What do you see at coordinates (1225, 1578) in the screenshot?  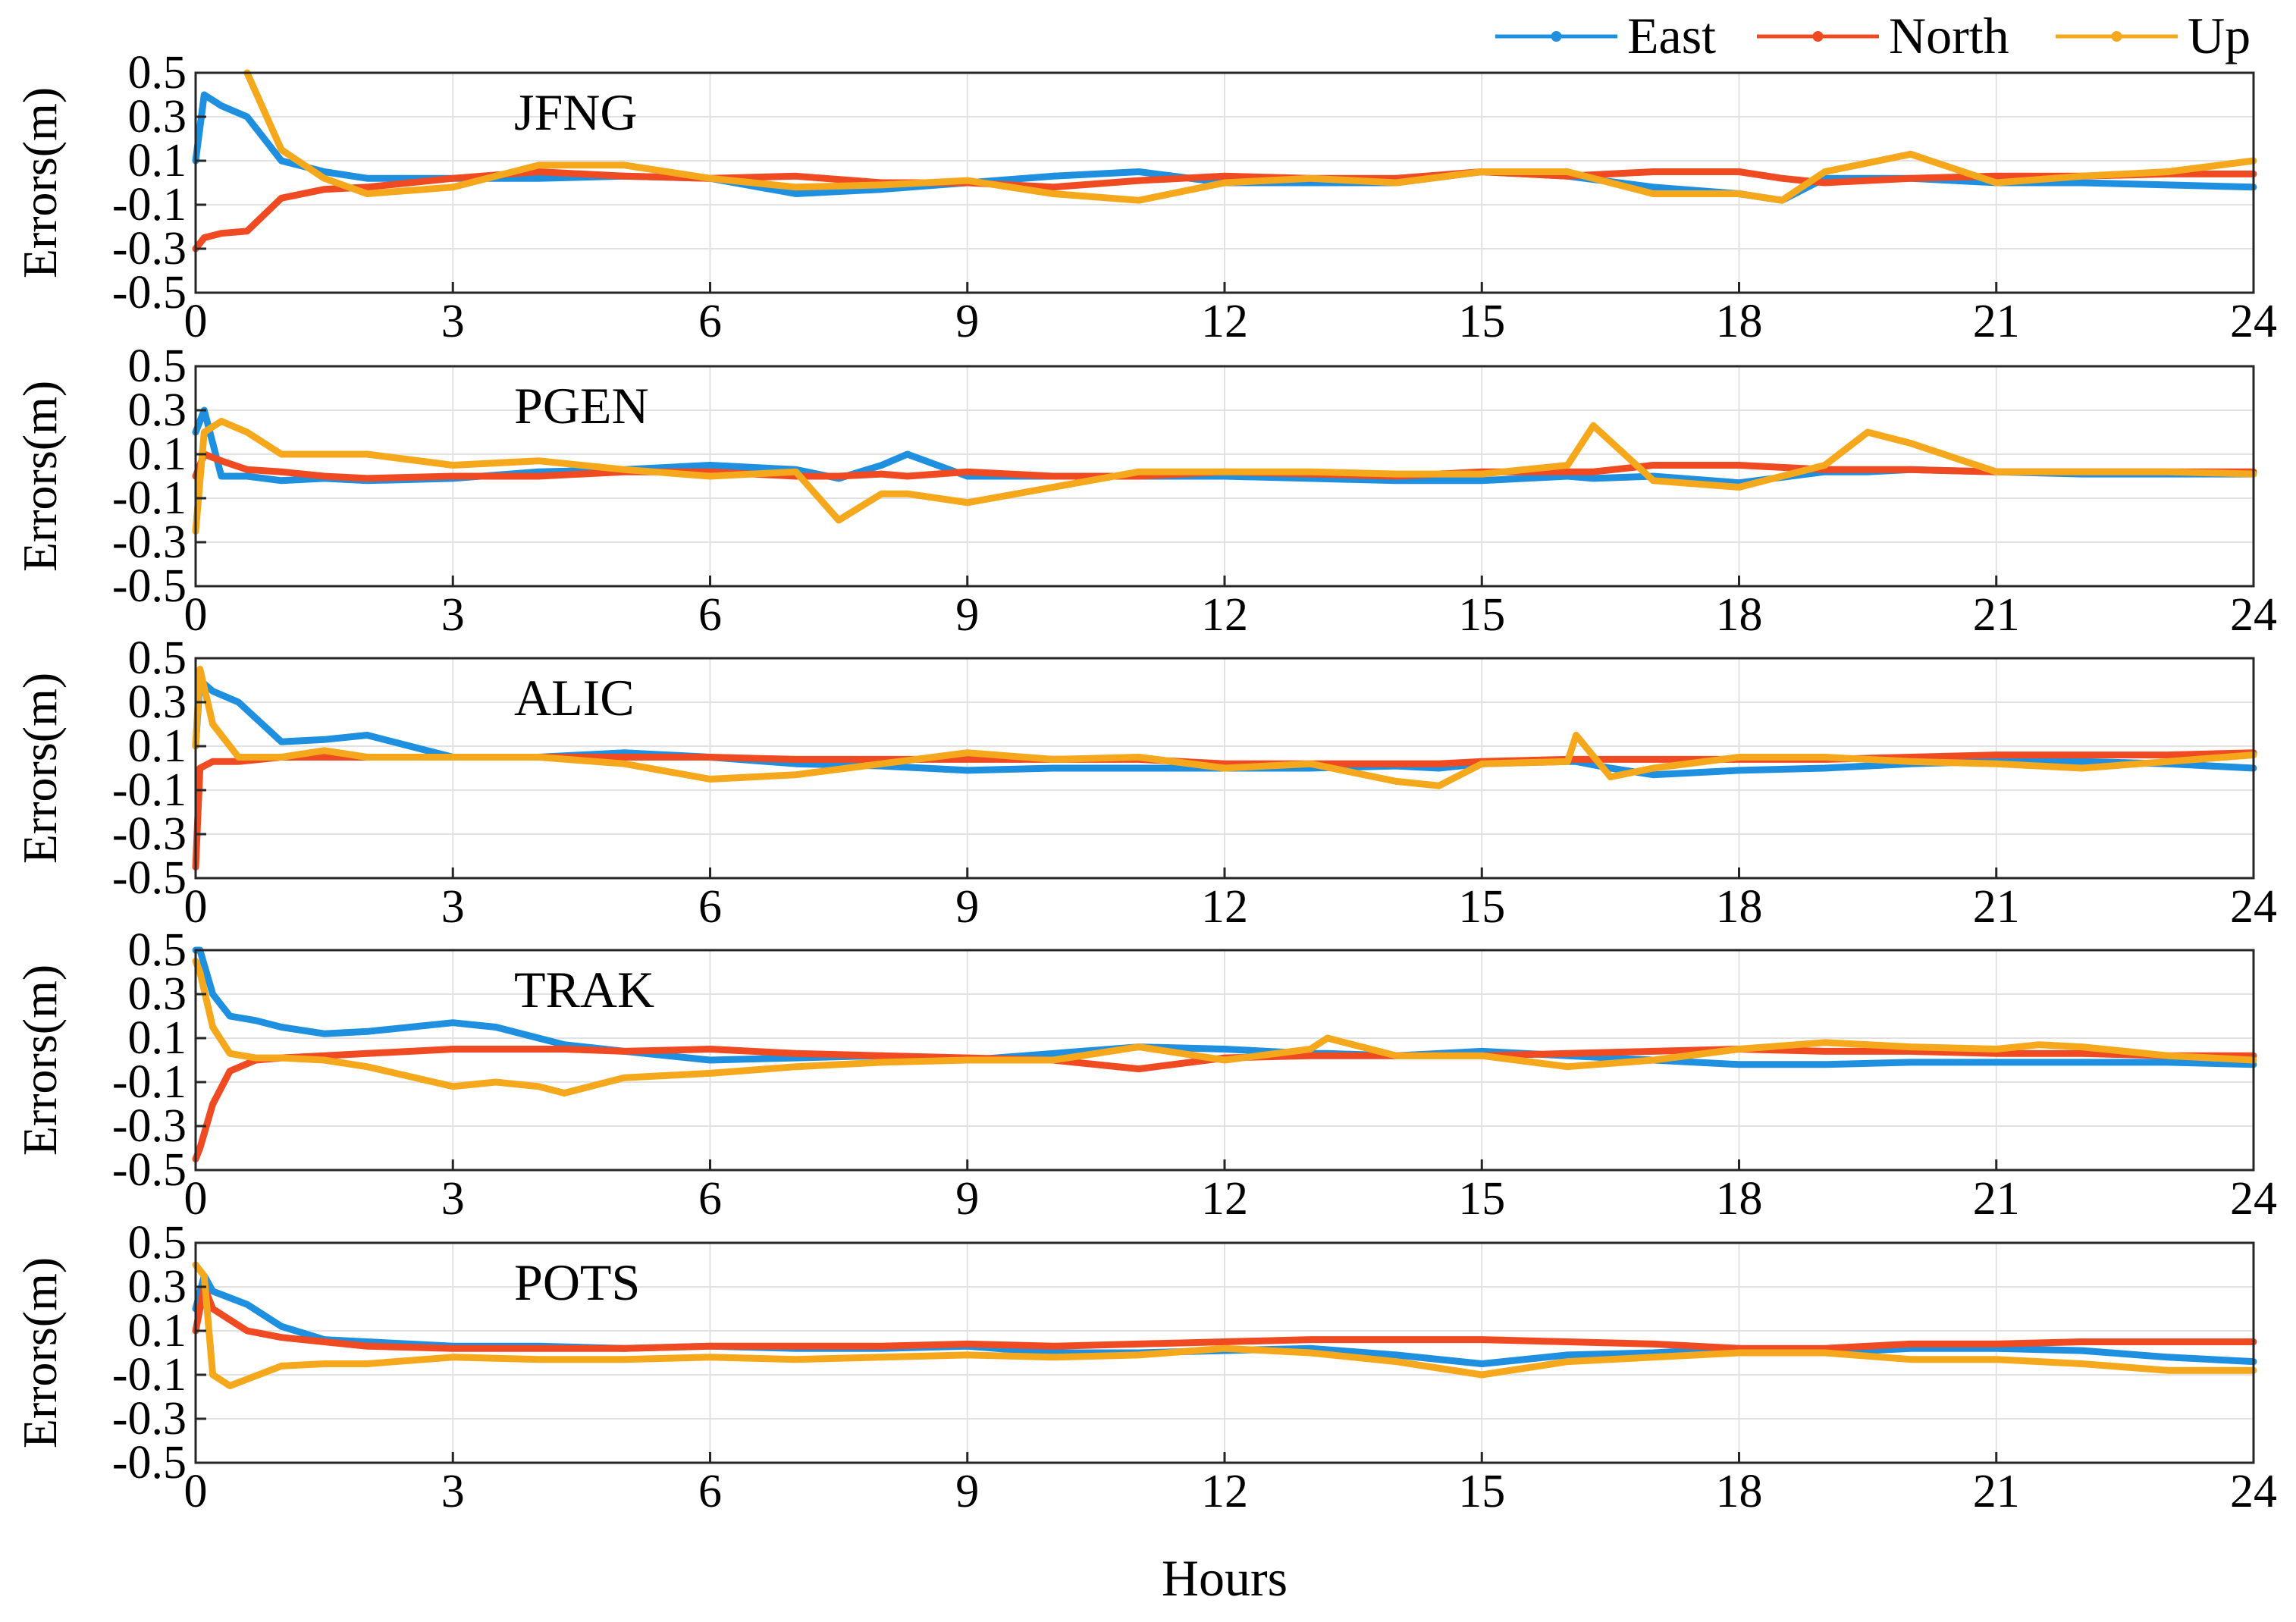 I see `x-axis-label: Hours` at bounding box center [1225, 1578].